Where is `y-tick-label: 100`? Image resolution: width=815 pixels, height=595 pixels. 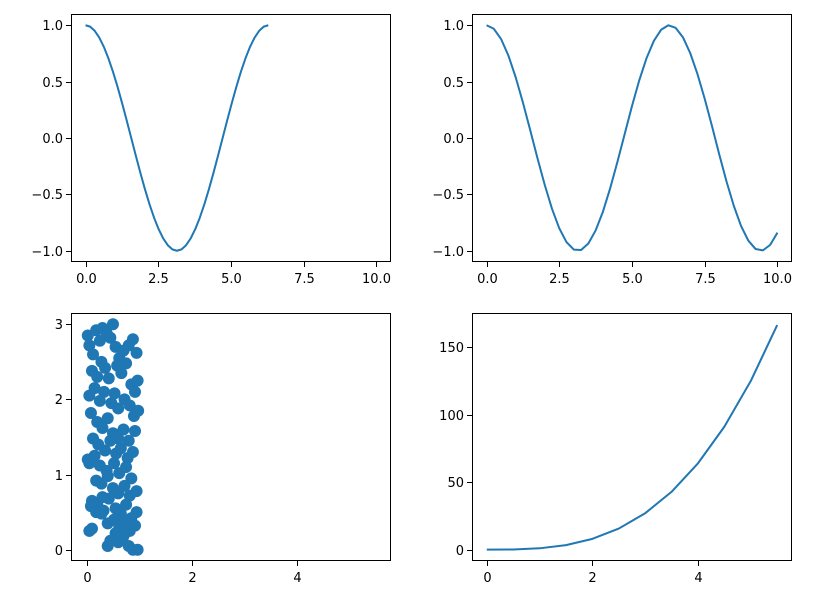 y-tick-label: 100 is located at coordinates (451, 416).